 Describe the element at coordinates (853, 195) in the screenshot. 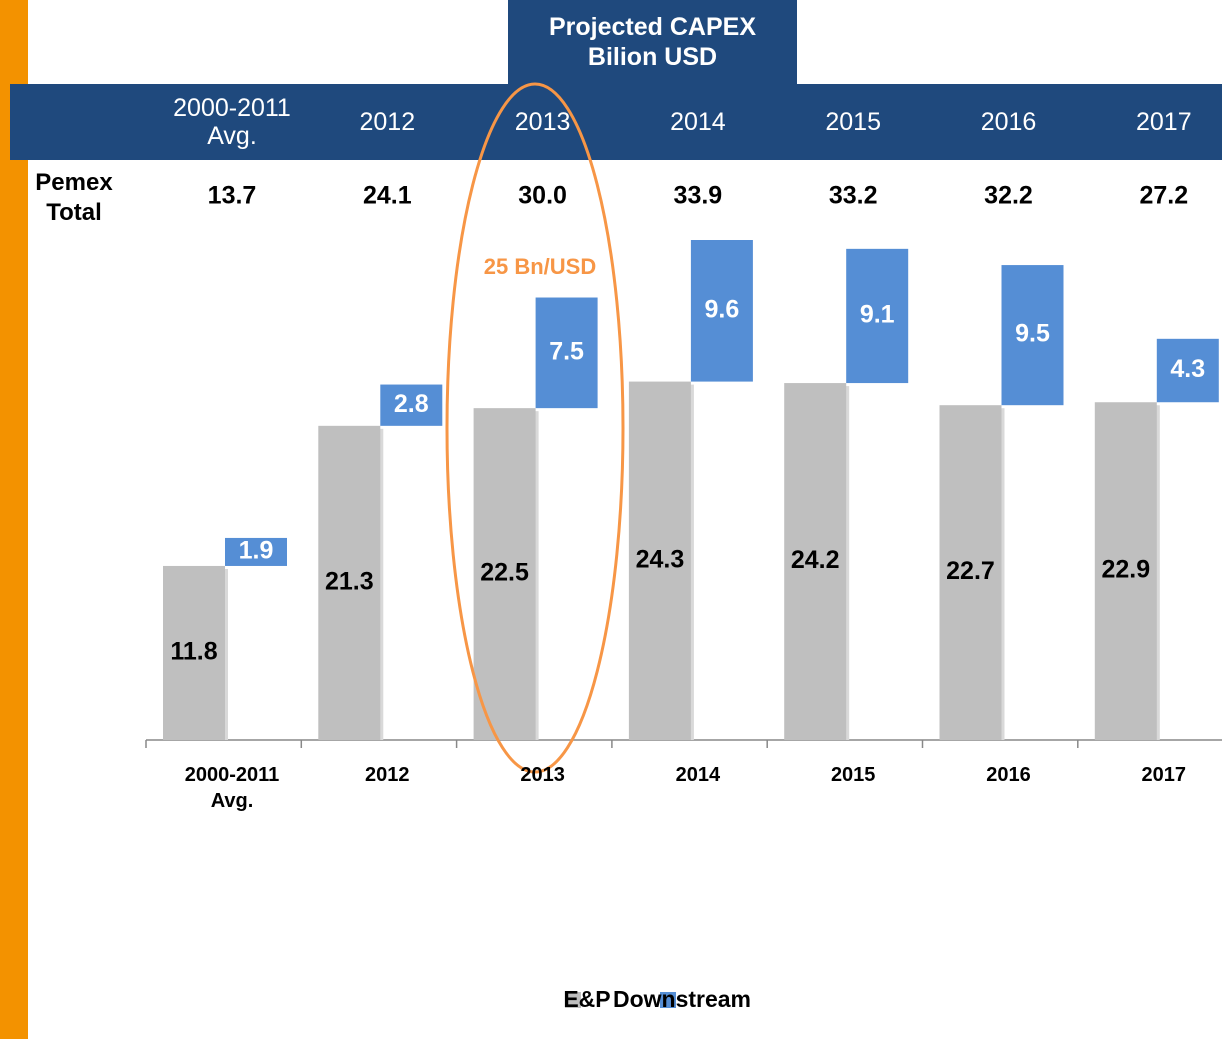

I see `total-value: 33.2` at that location.